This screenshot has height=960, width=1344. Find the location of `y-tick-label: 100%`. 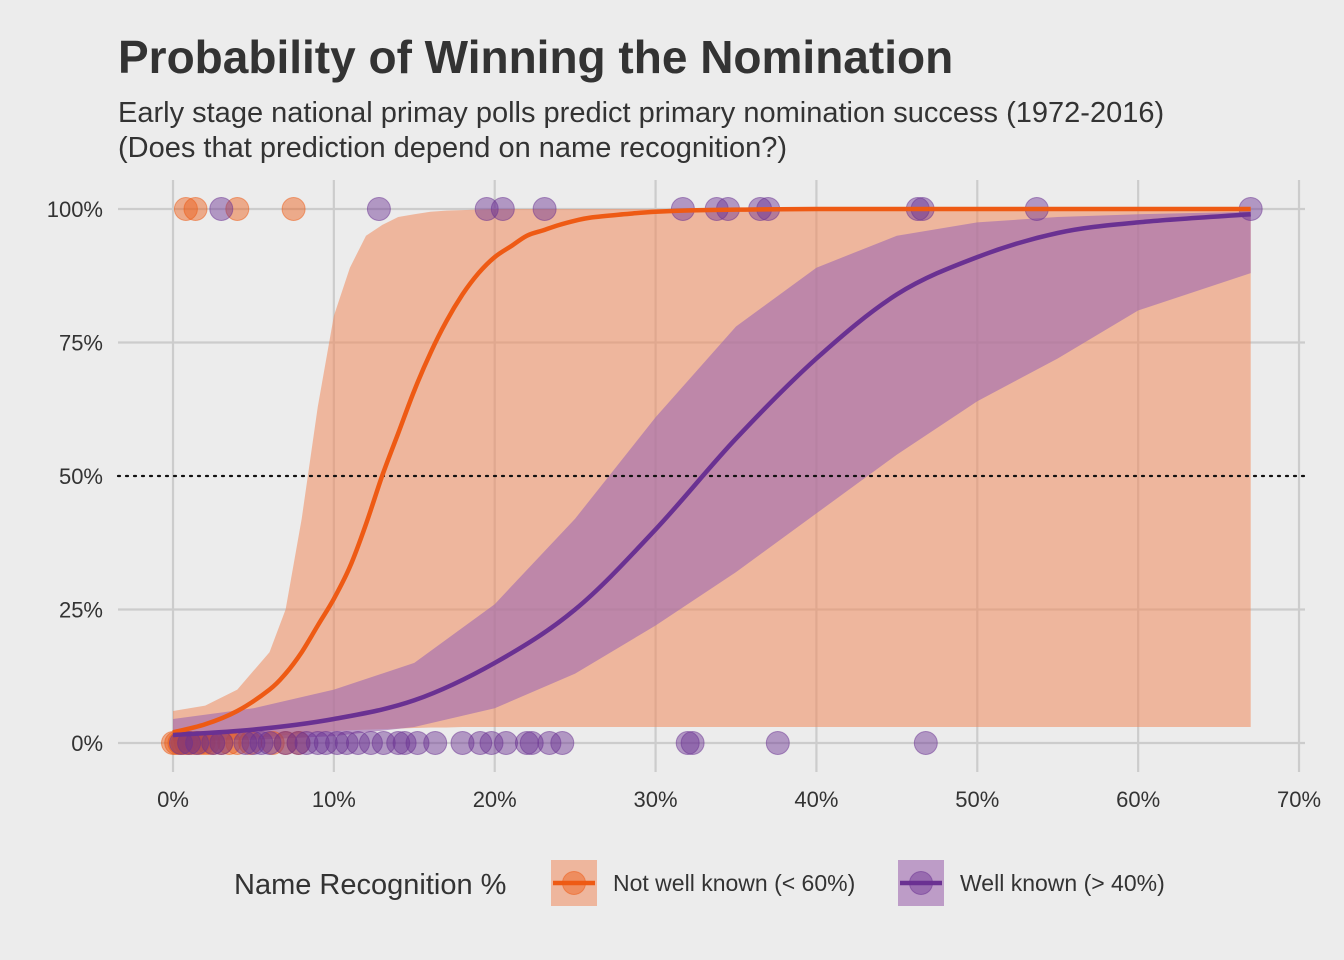

y-tick-label: 100% is located at coordinates (75, 209).